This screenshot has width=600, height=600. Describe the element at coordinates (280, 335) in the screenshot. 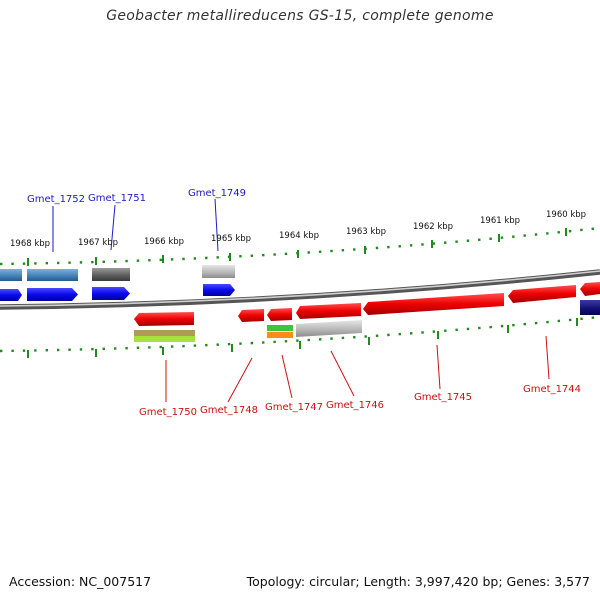

I see `gene-feature-gmet-1747-orange` at that location.